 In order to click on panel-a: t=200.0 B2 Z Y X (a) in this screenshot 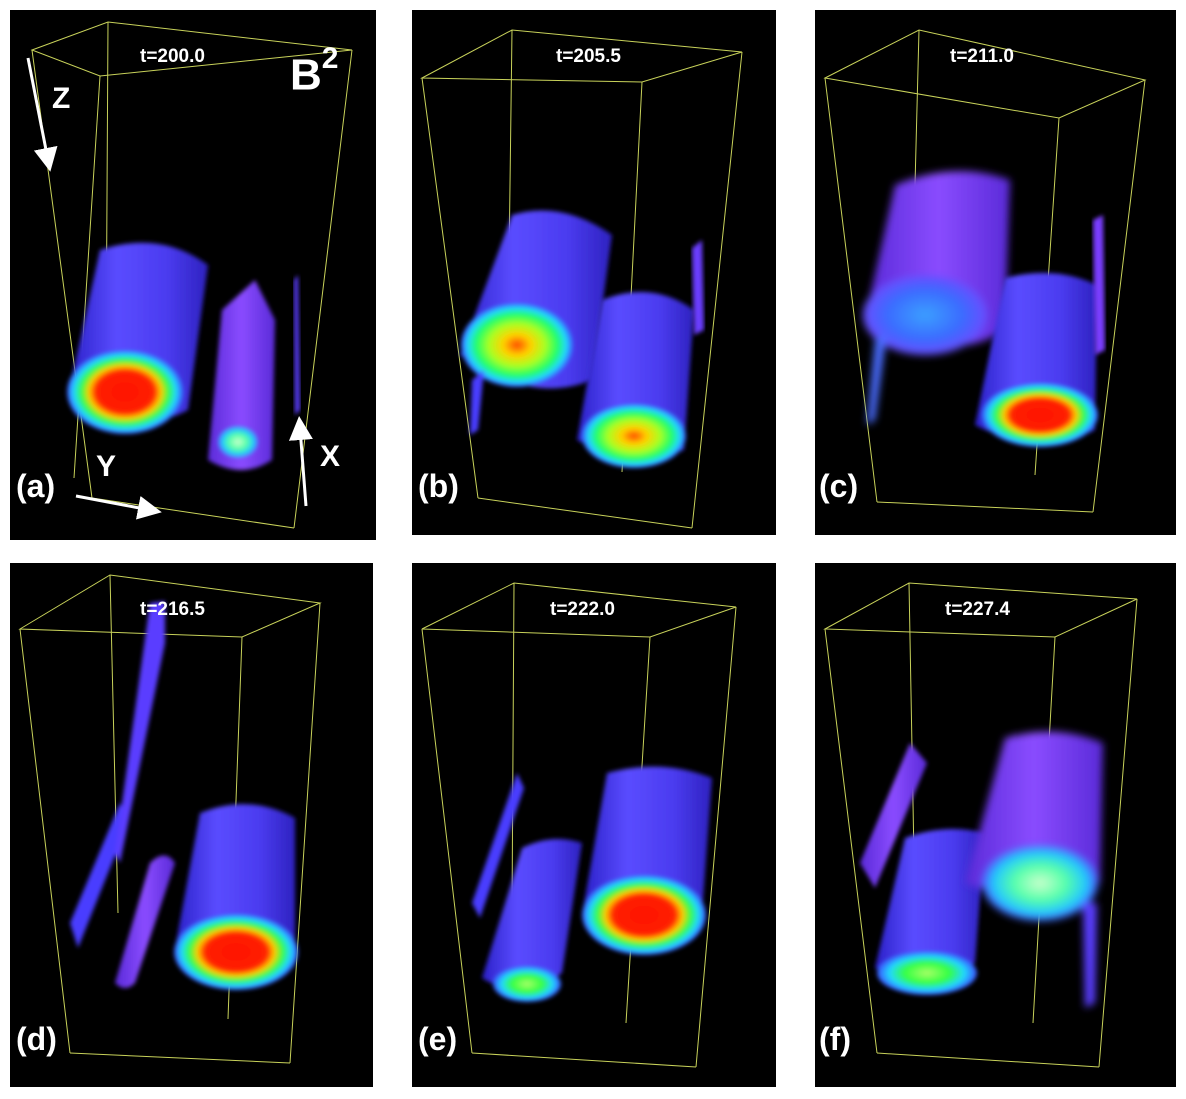, I will do `click(193, 275)`.